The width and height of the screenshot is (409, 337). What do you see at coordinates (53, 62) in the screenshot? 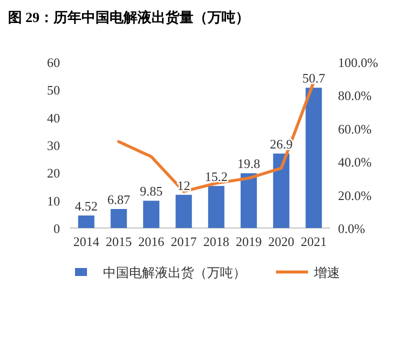
I see `y-tick-label: 60` at bounding box center [53, 62].